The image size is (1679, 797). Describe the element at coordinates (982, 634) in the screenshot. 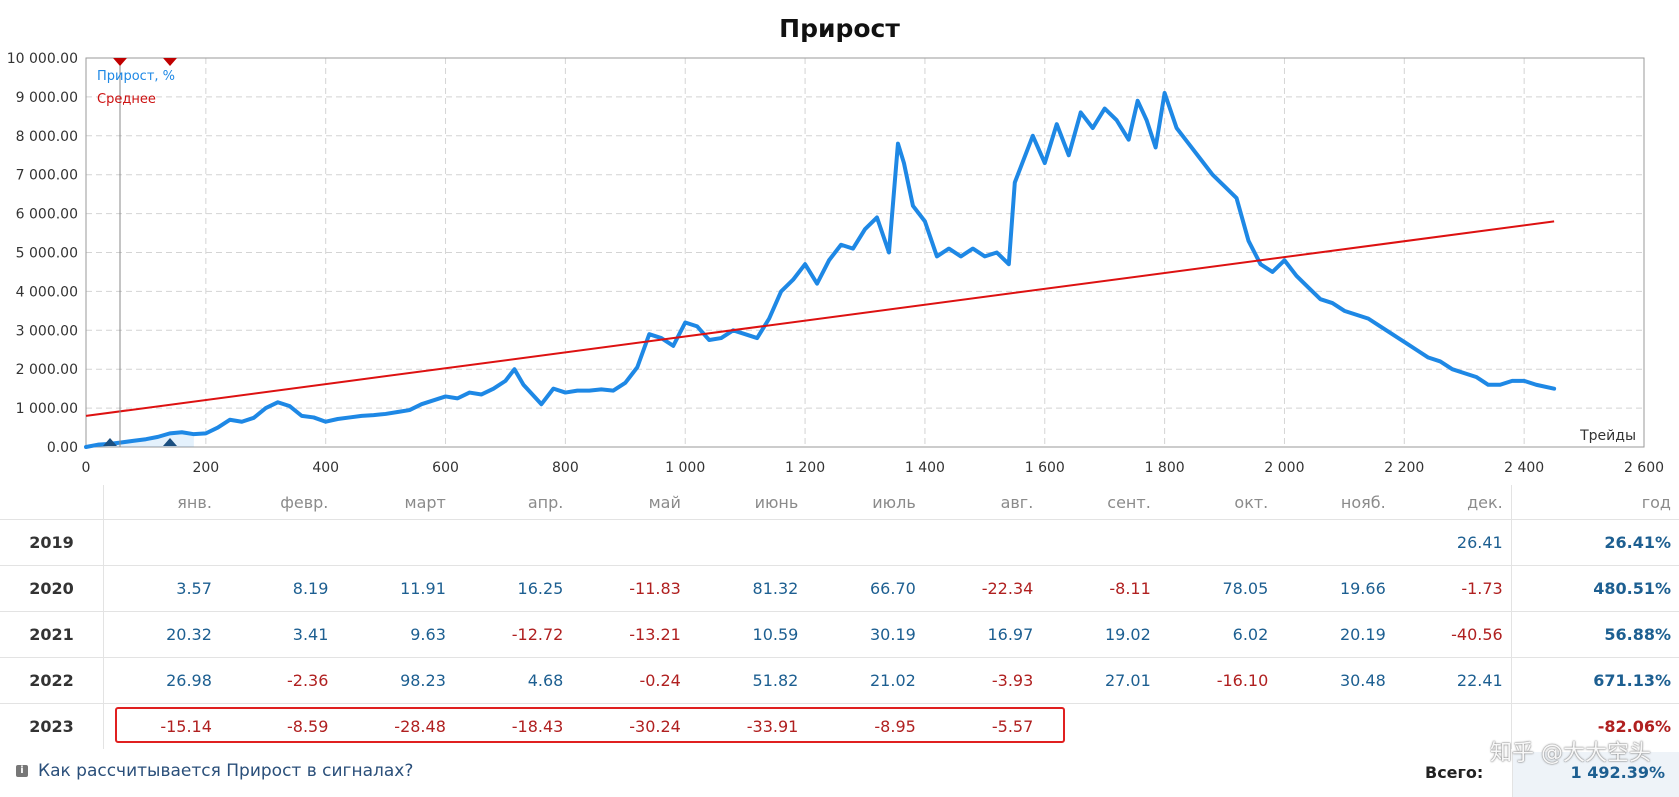

I see `month-value: 16.97` at that location.